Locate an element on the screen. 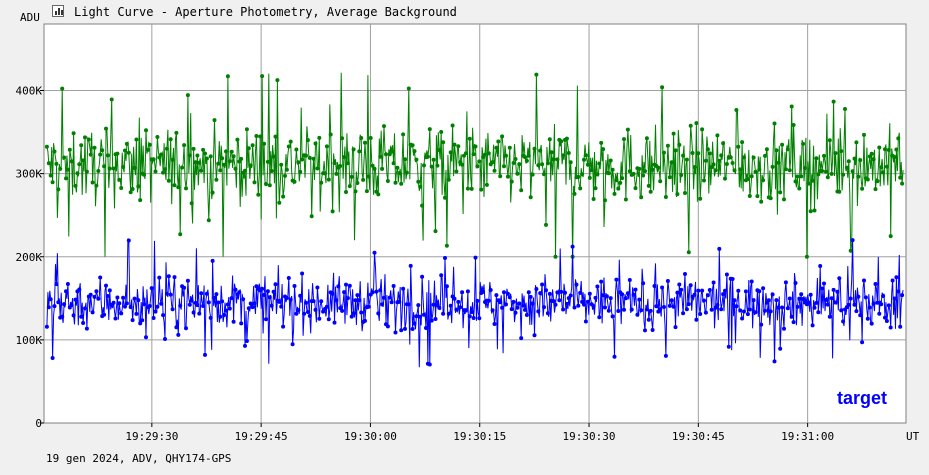 The image size is (929, 475). x-tick-label: 19:29:45 is located at coordinates (261, 436).